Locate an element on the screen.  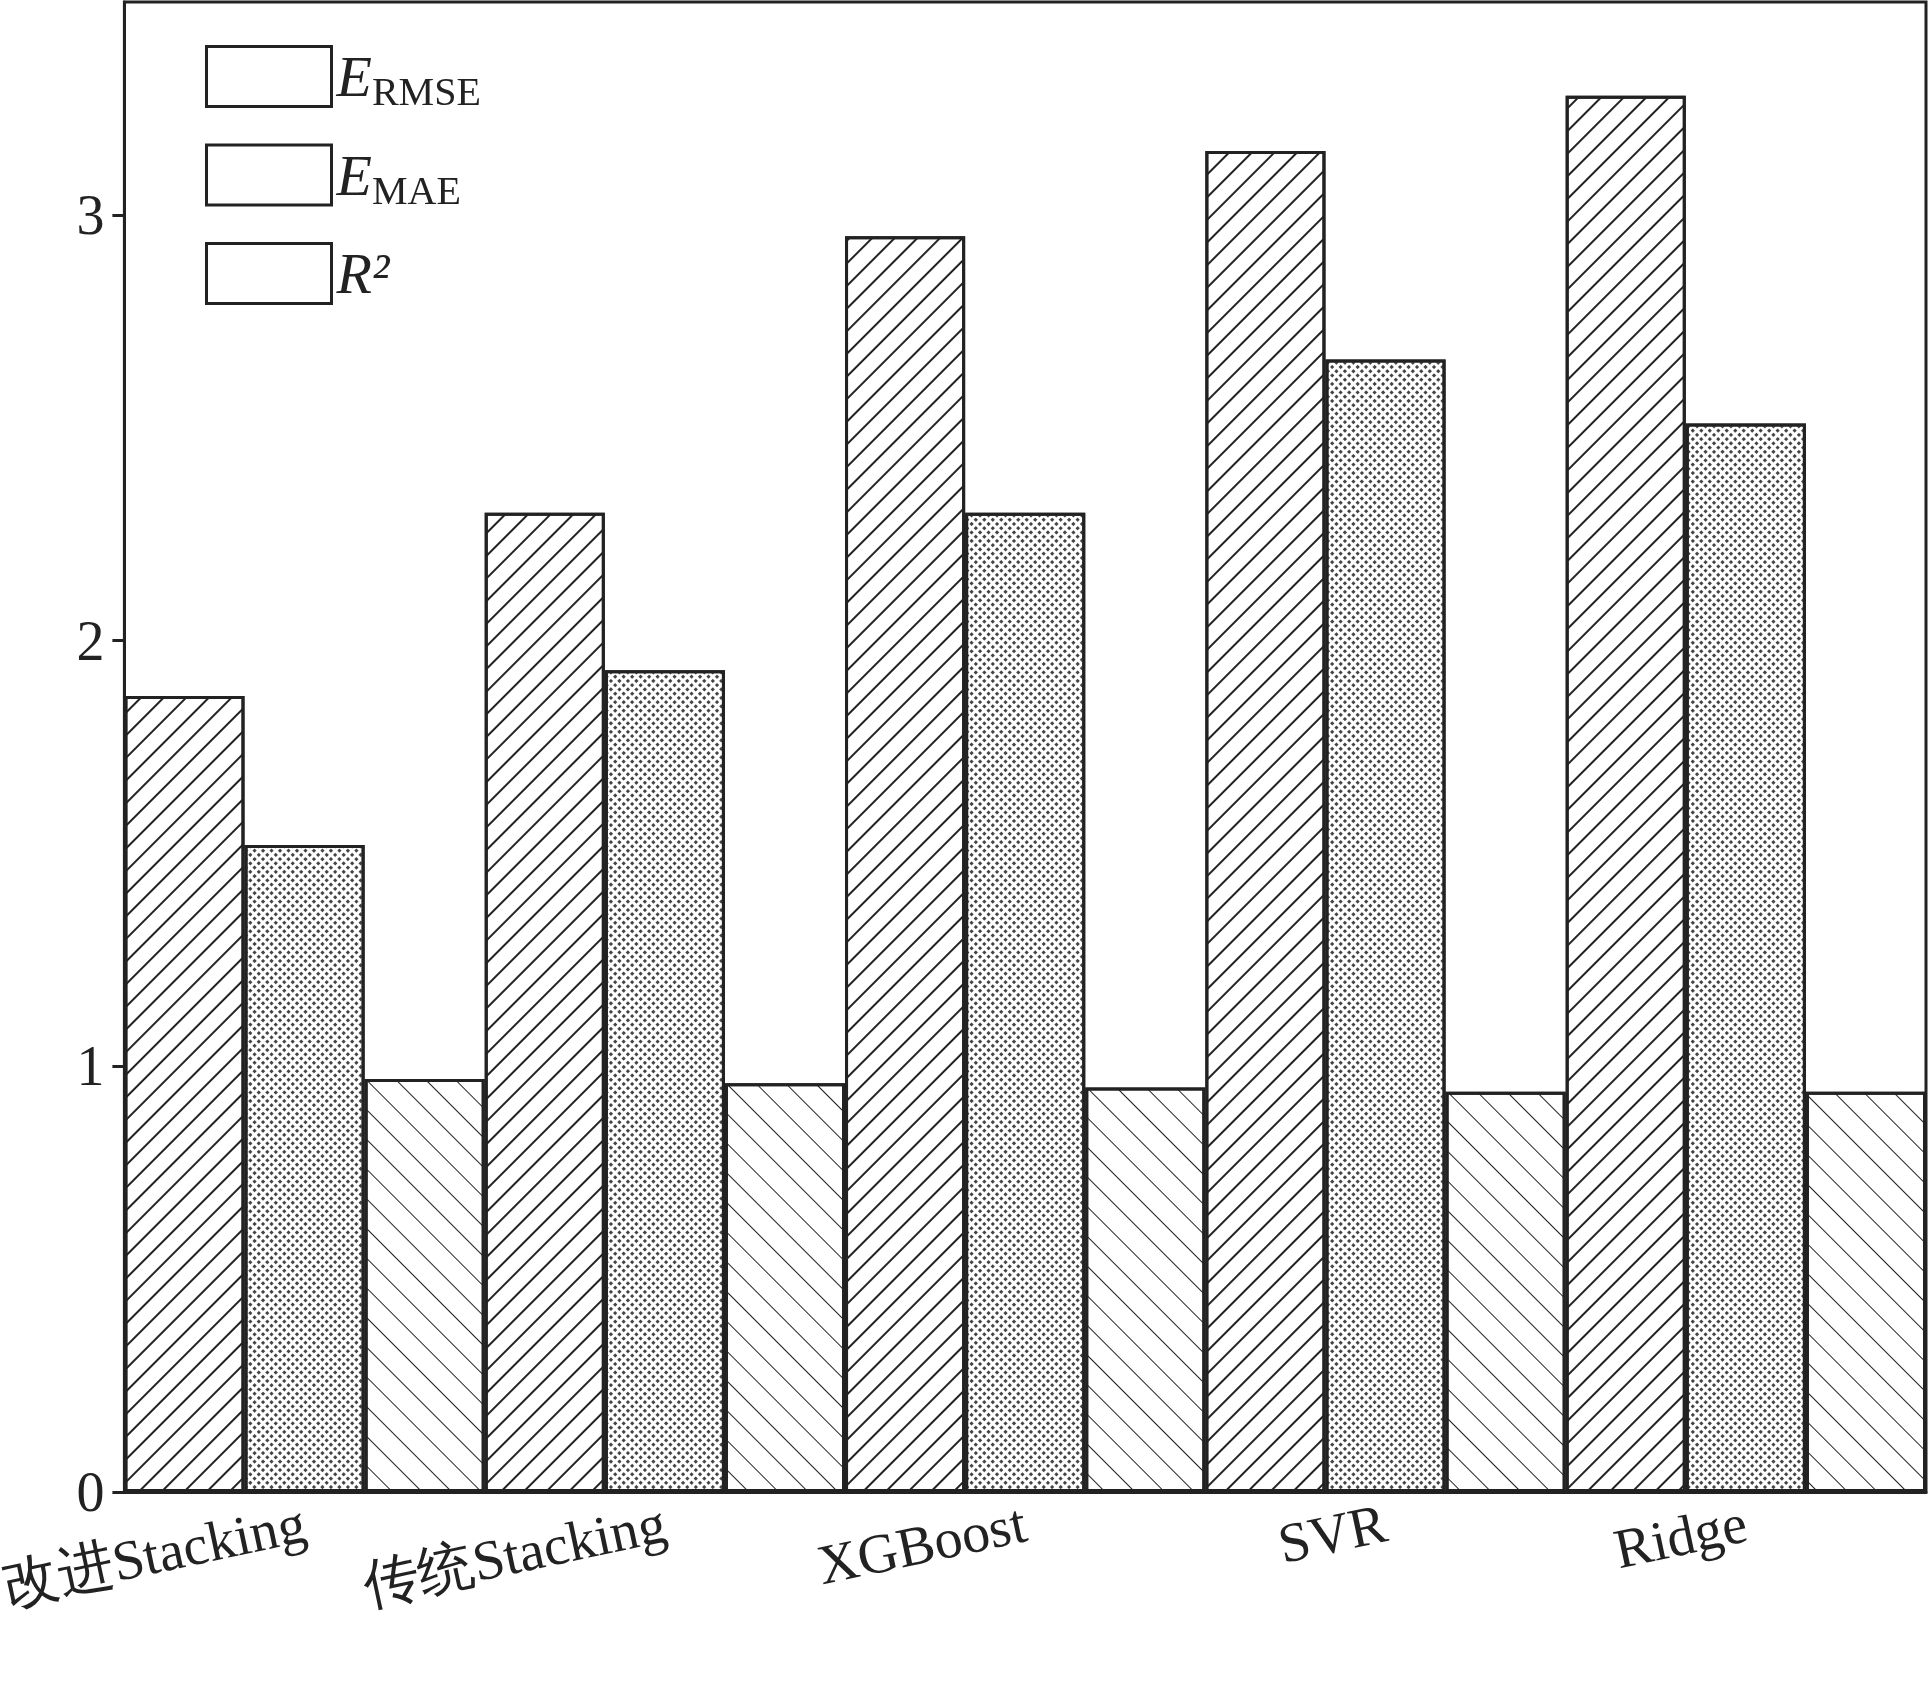
y-tick-label: 1 is located at coordinates (90, 1066).